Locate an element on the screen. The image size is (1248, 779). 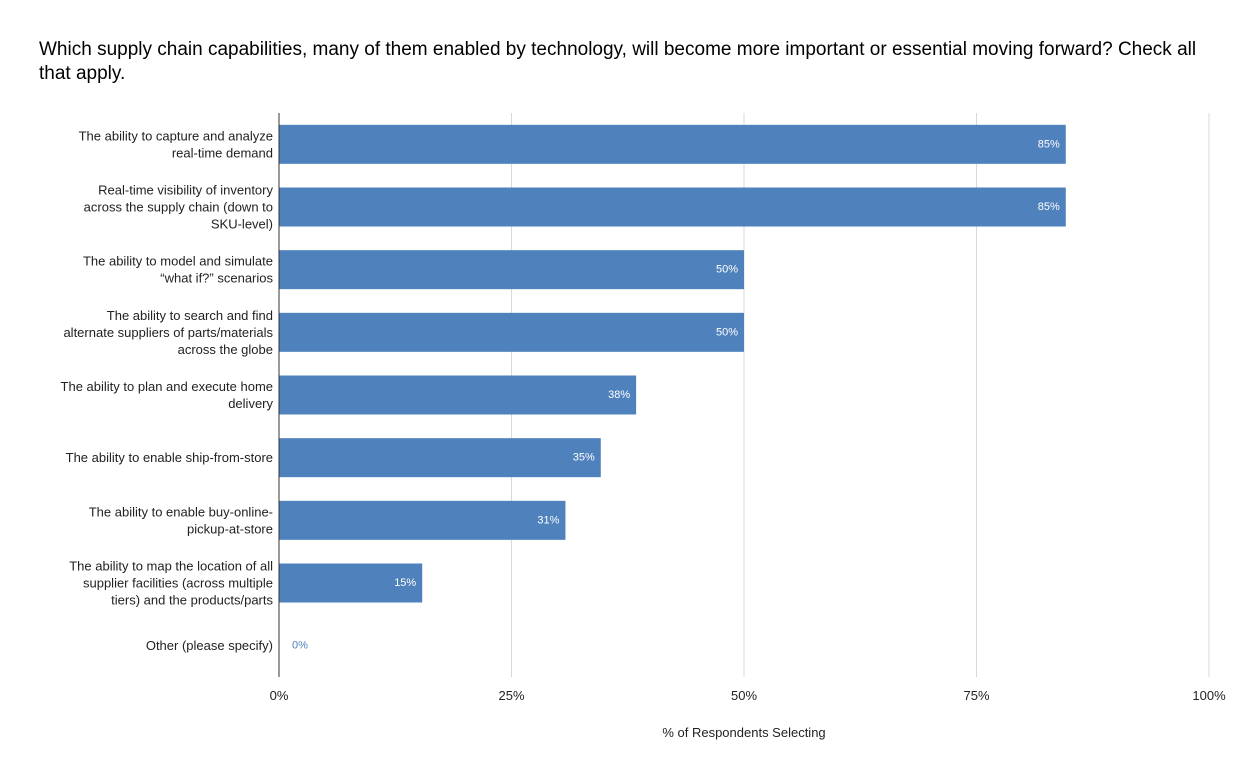
x-tick-label: 25% is located at coordinates (511, 695).